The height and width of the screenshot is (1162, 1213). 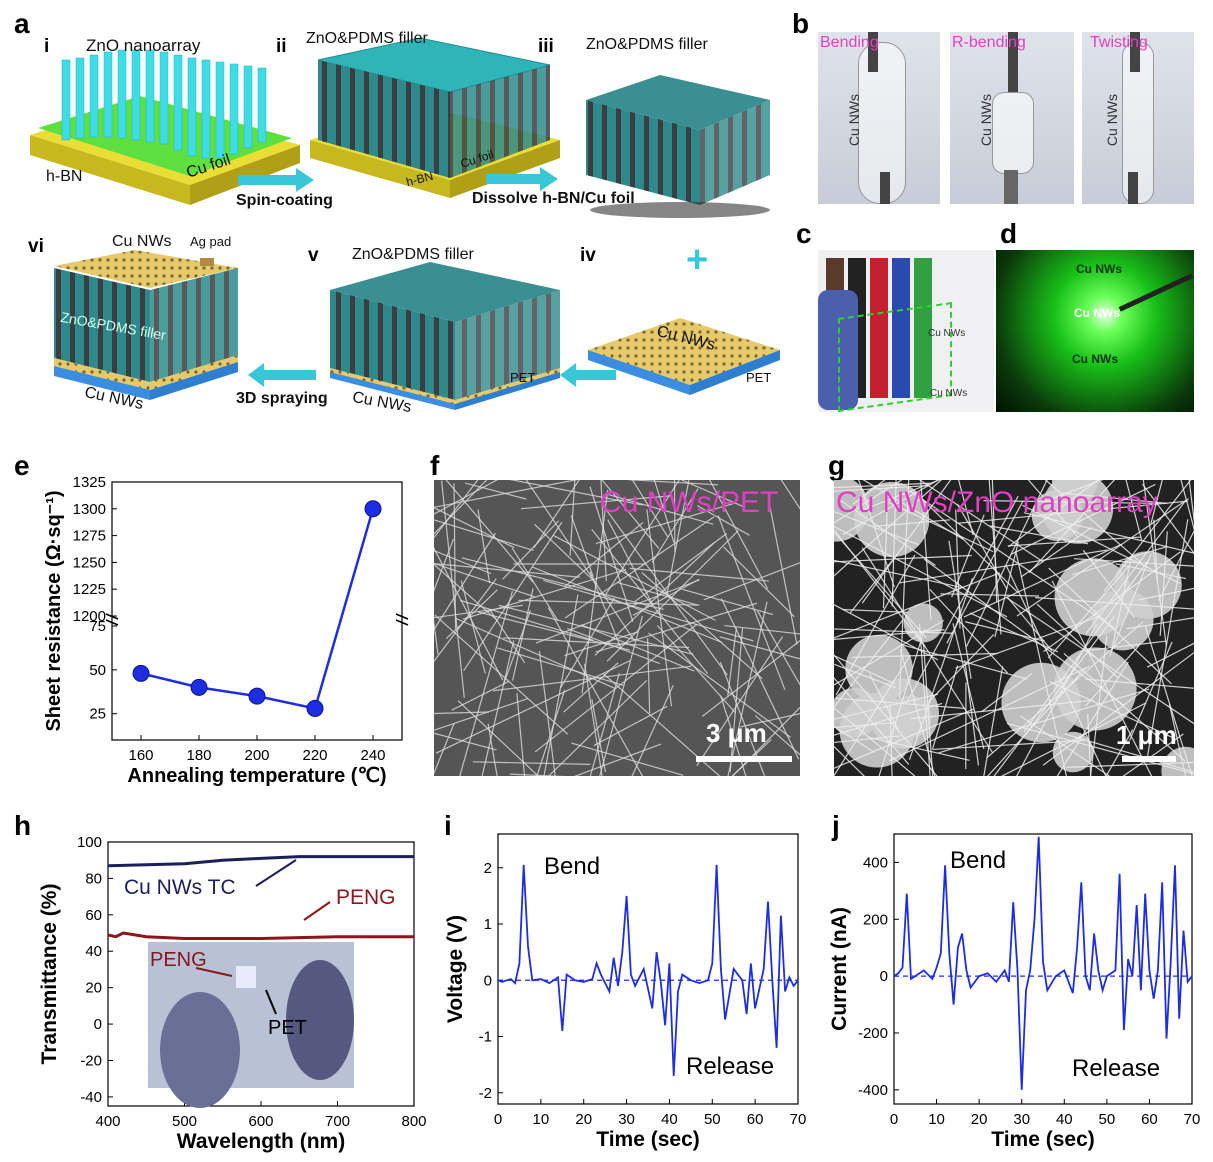 I want to click on label-ag-pad: Ag pad, so click(x=211, y=241).